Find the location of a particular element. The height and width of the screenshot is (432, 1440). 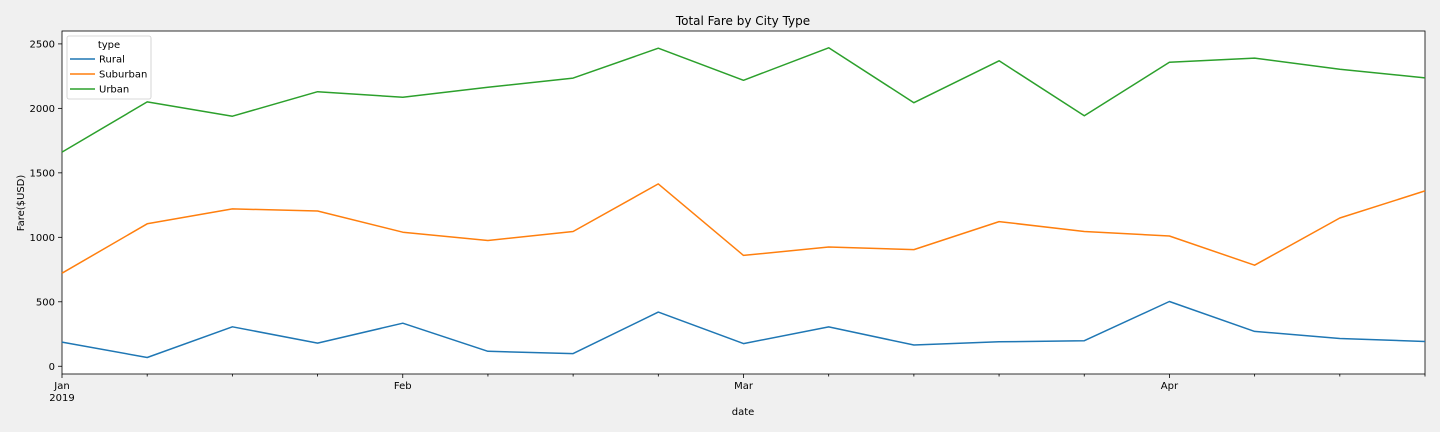

series-line-rural is located at coordinates (743, 329).